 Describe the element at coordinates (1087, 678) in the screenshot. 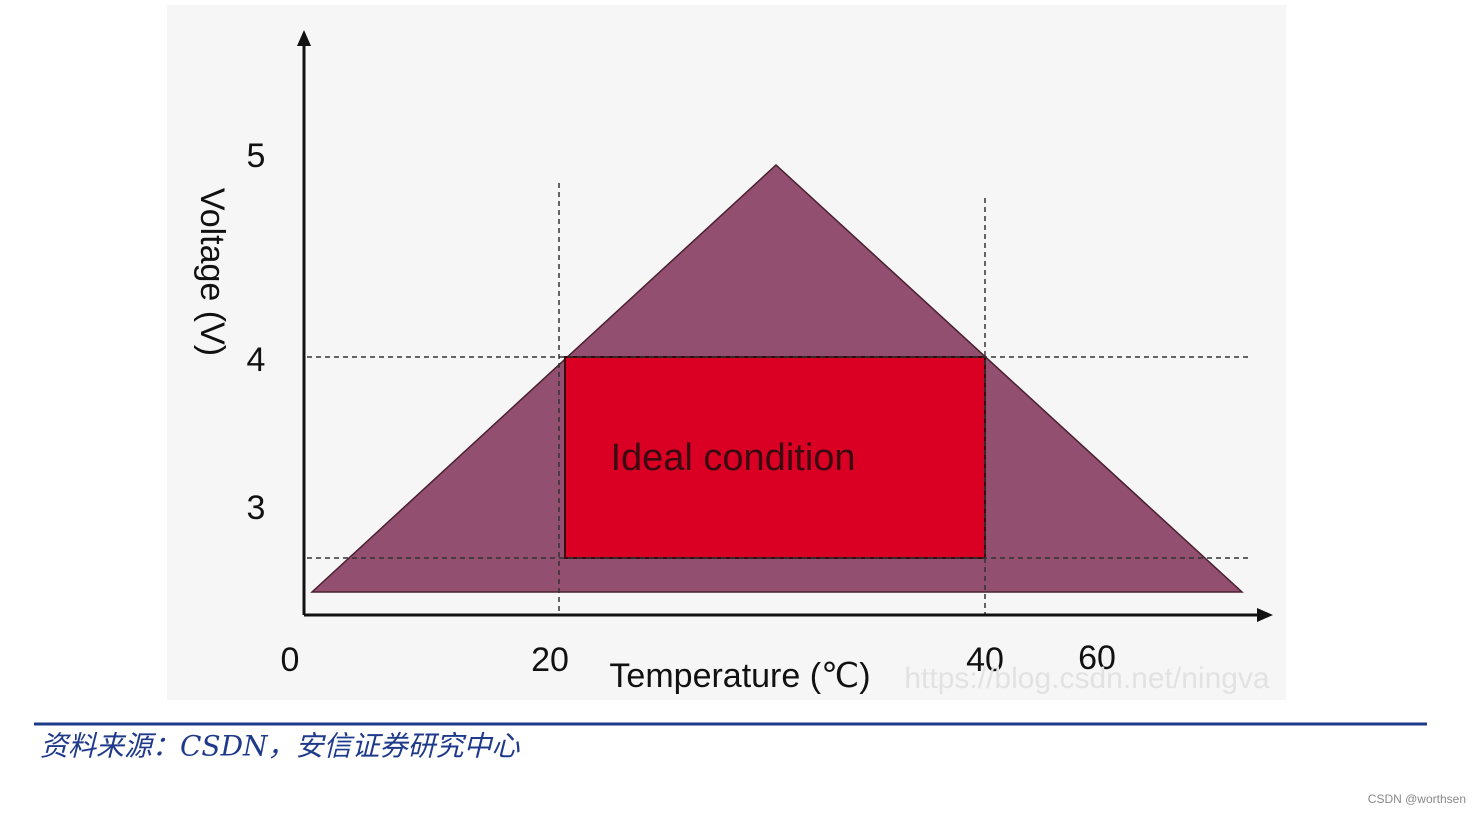

I see `watermark: https://blog.csdn.net/ningva` at that location.